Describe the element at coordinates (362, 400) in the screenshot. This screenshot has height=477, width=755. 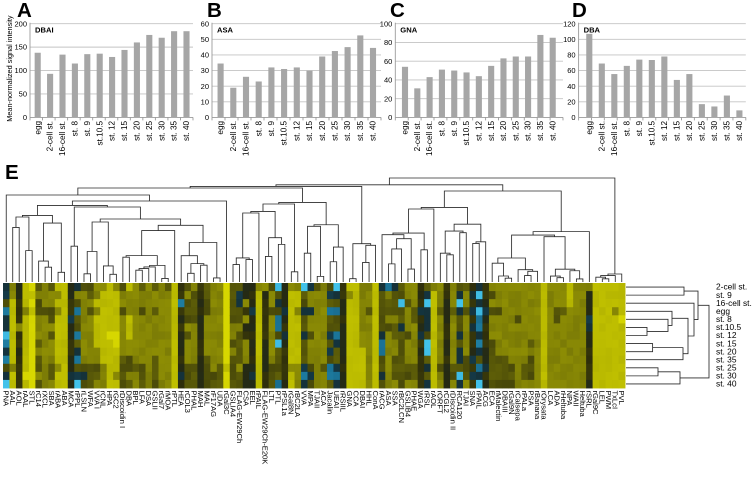
I see `svg-text: DBAI` at that location.